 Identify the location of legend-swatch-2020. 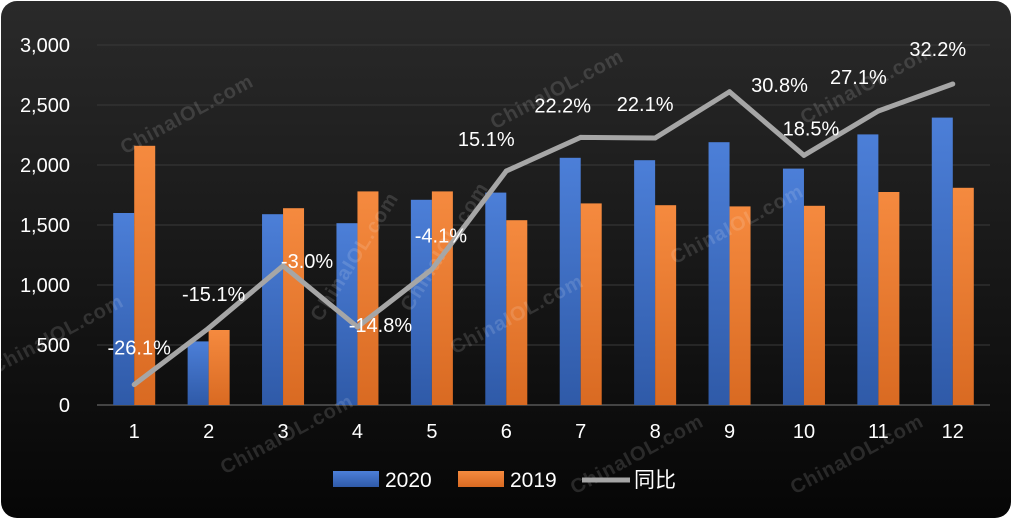
(356, 479).